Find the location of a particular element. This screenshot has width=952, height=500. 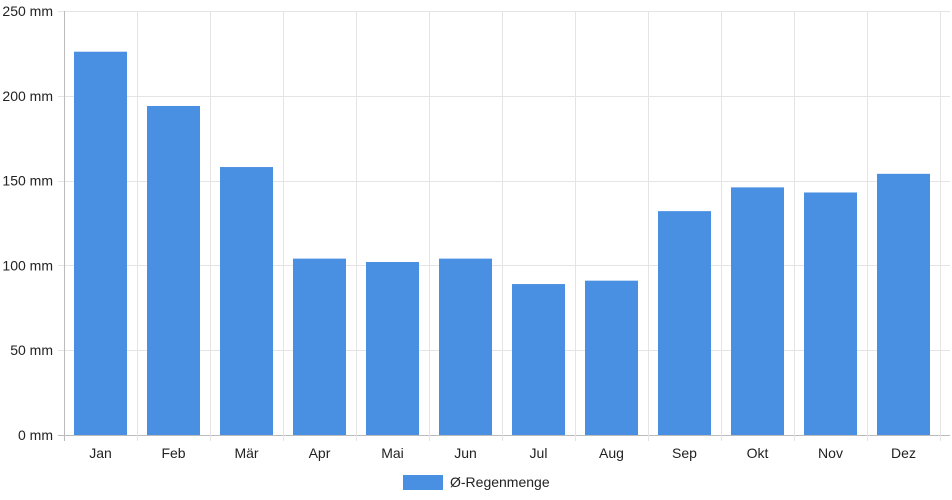

x-tick-label: Dez is located at coordinates (903, 453).